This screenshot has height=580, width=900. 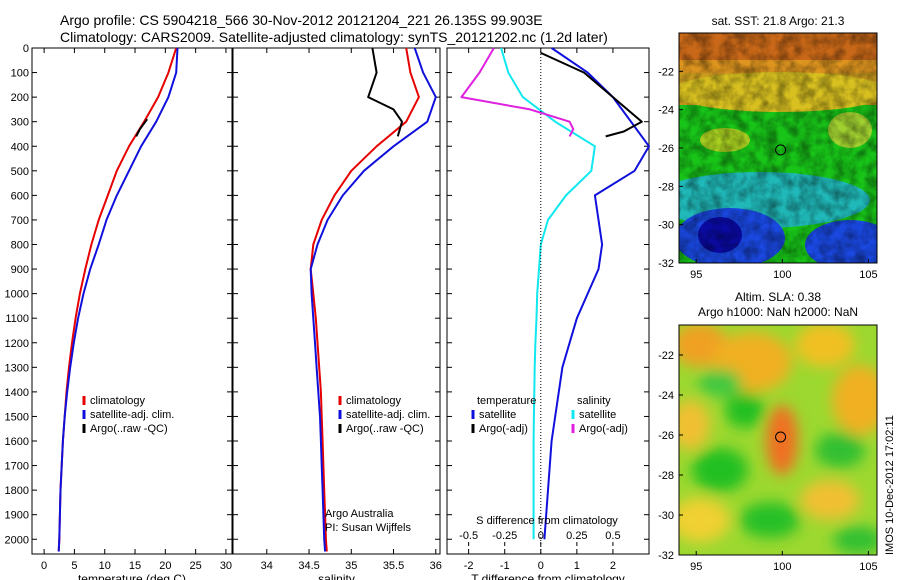 I want to click on sst-argo-marker, so click(x=781, y=150).